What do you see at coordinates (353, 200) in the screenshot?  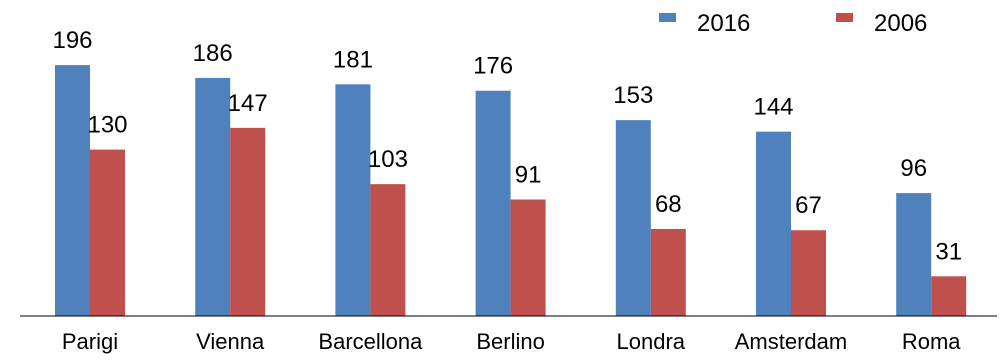 I see `bar-2016-barcellona` at bounding box center [353, 200].